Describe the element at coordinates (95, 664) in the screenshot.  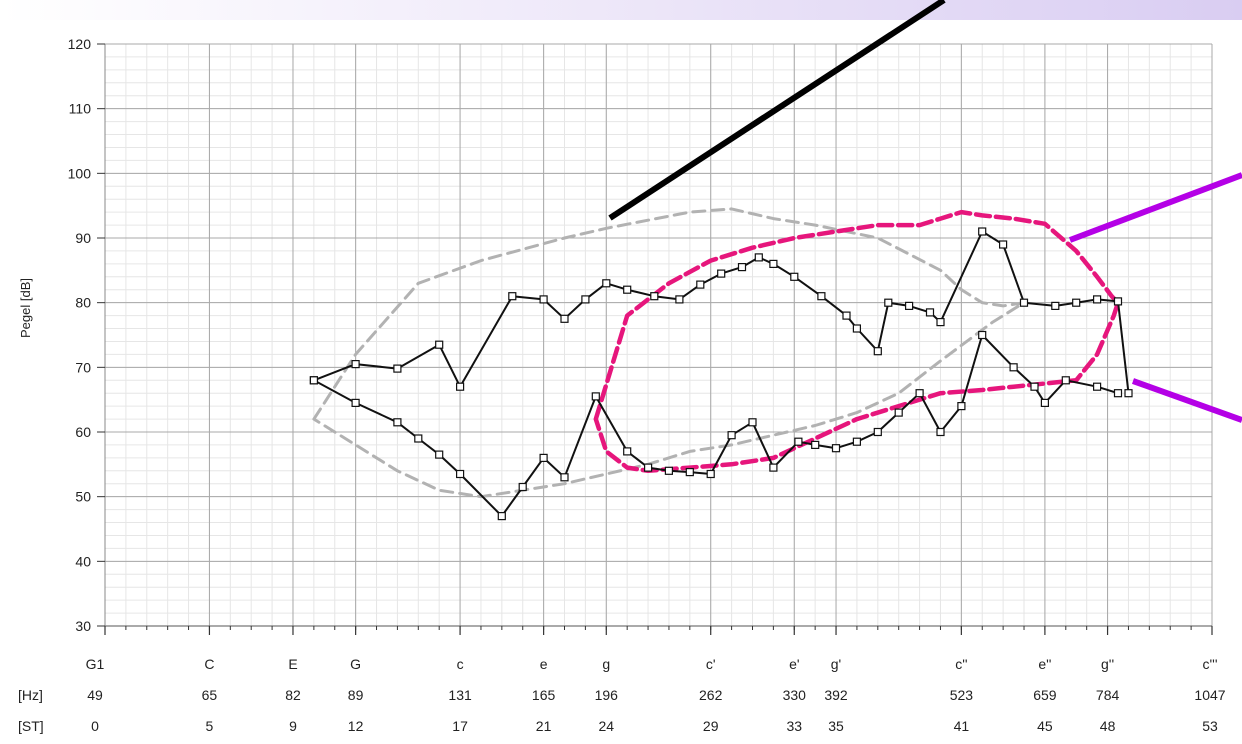
I see `x-row-value: G1` at that location.